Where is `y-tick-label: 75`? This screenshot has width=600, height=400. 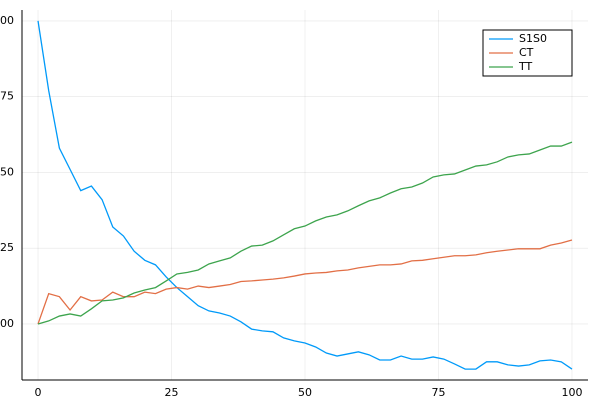 y-tick-label: 75 is located at coordinates (7, 96).